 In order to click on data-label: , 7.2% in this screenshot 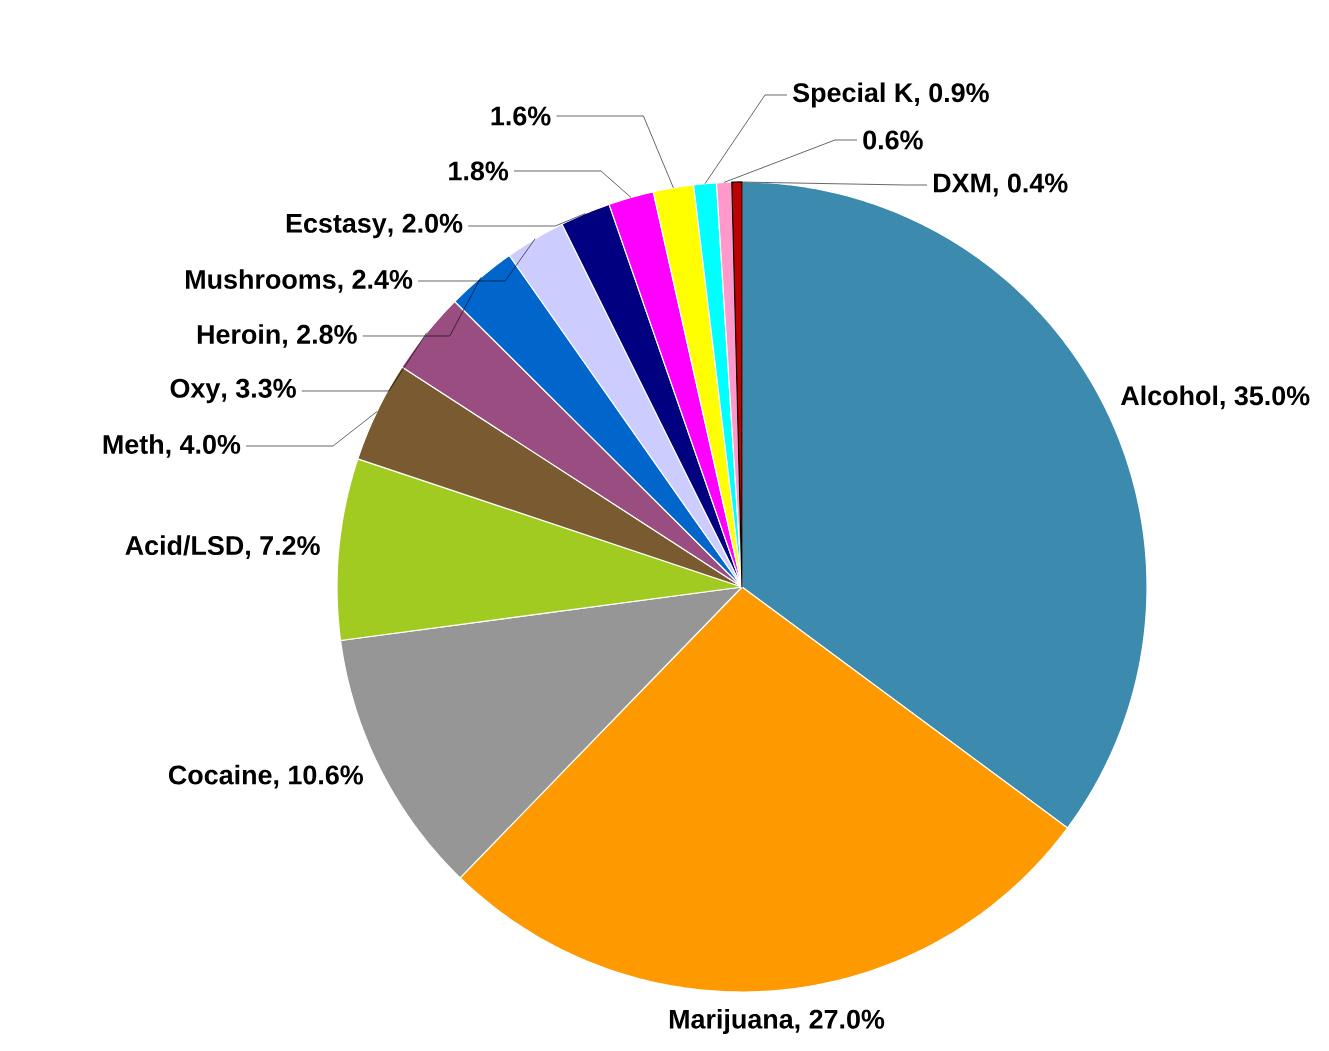, I will do `click(283, 548)`.